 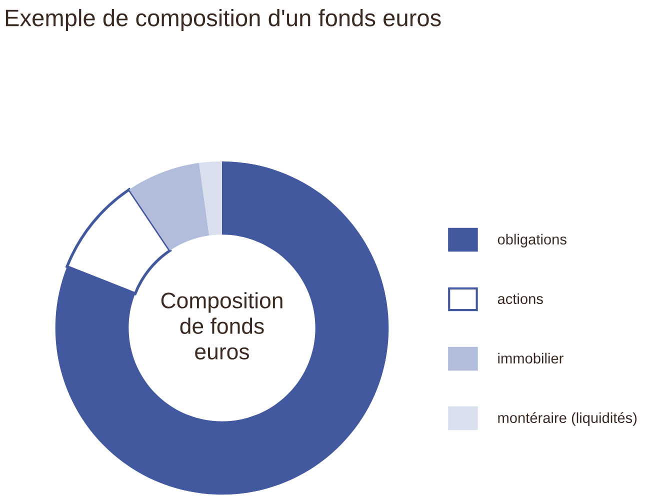 I want to click on text: Composition de fonds euros, so click(x=221, y=326).